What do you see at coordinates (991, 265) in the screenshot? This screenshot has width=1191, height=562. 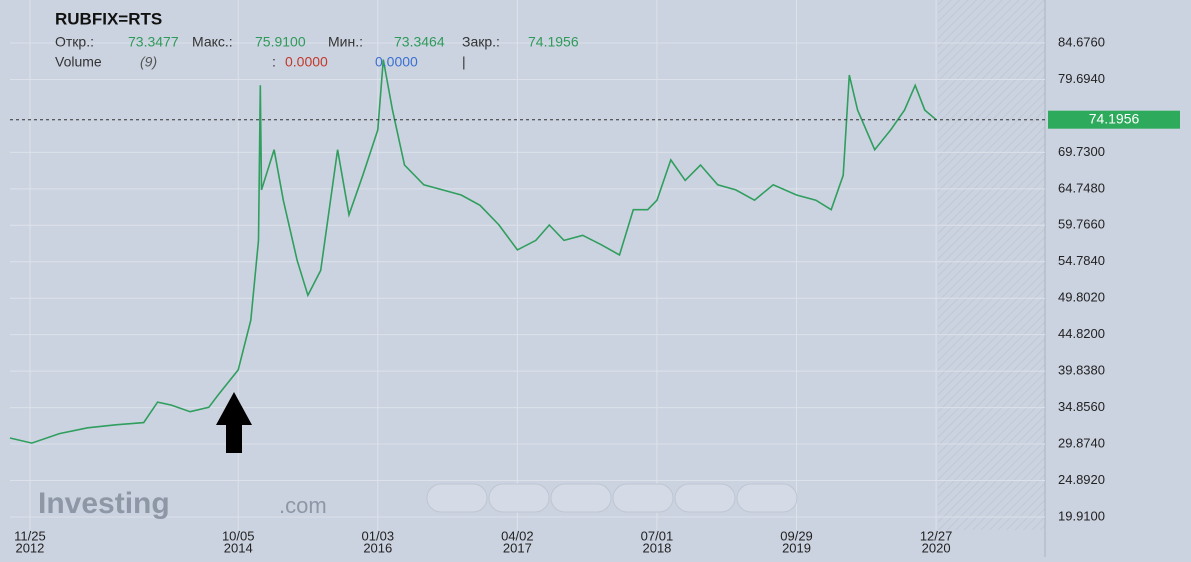 I see `future-zone` at bounding box center [991, 265].